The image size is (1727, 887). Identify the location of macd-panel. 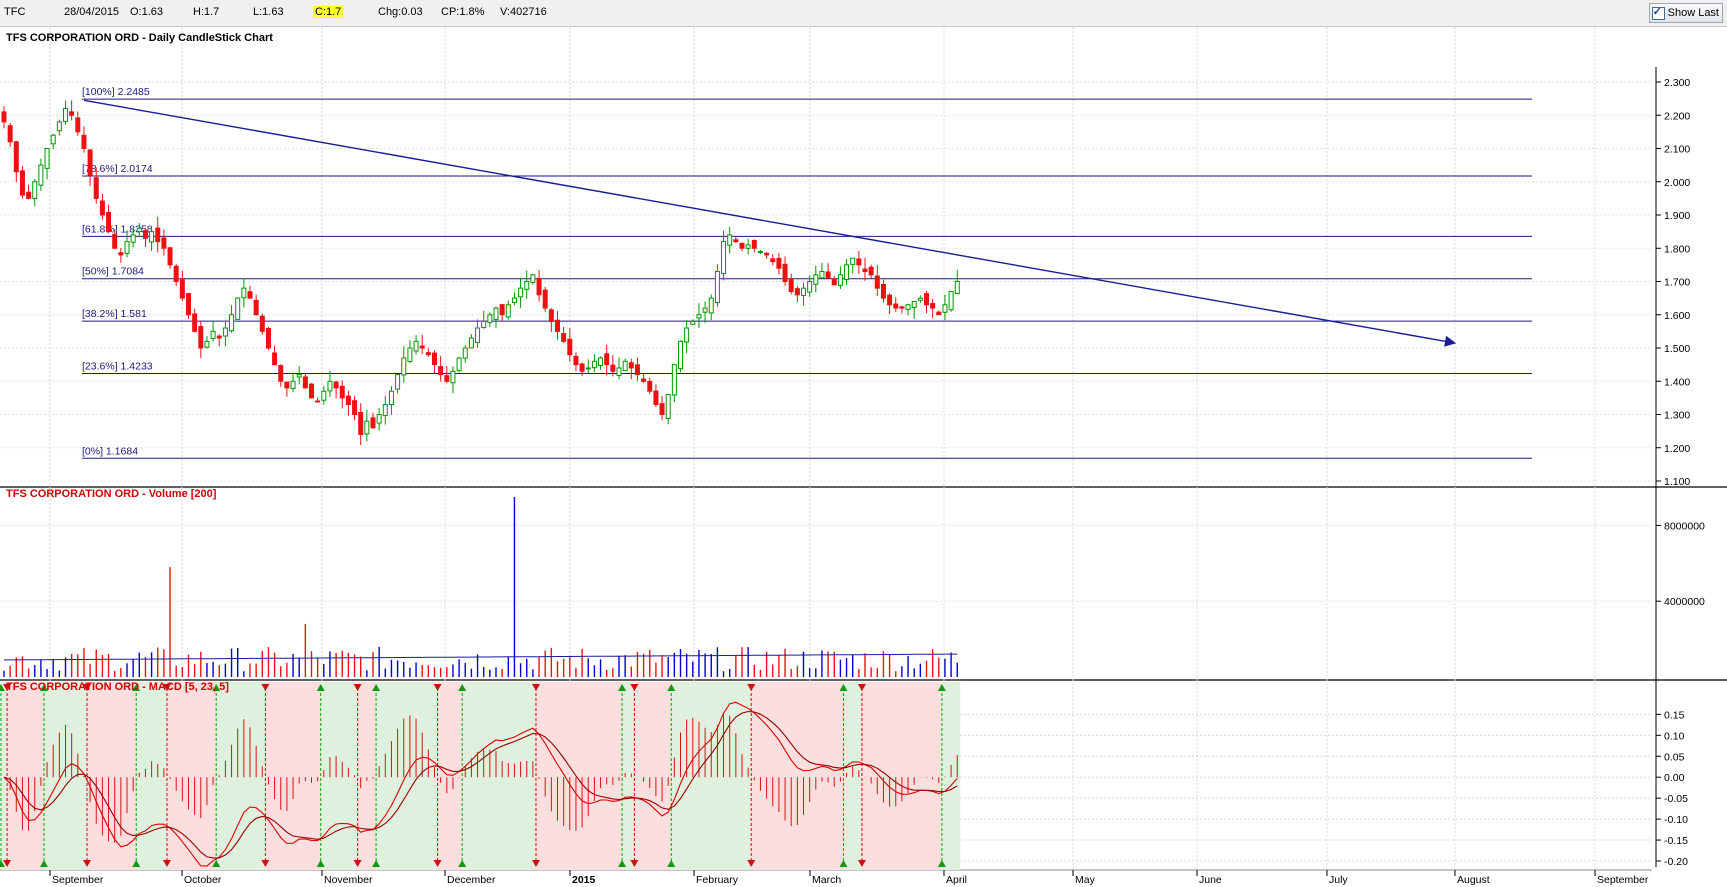
(480, 776).